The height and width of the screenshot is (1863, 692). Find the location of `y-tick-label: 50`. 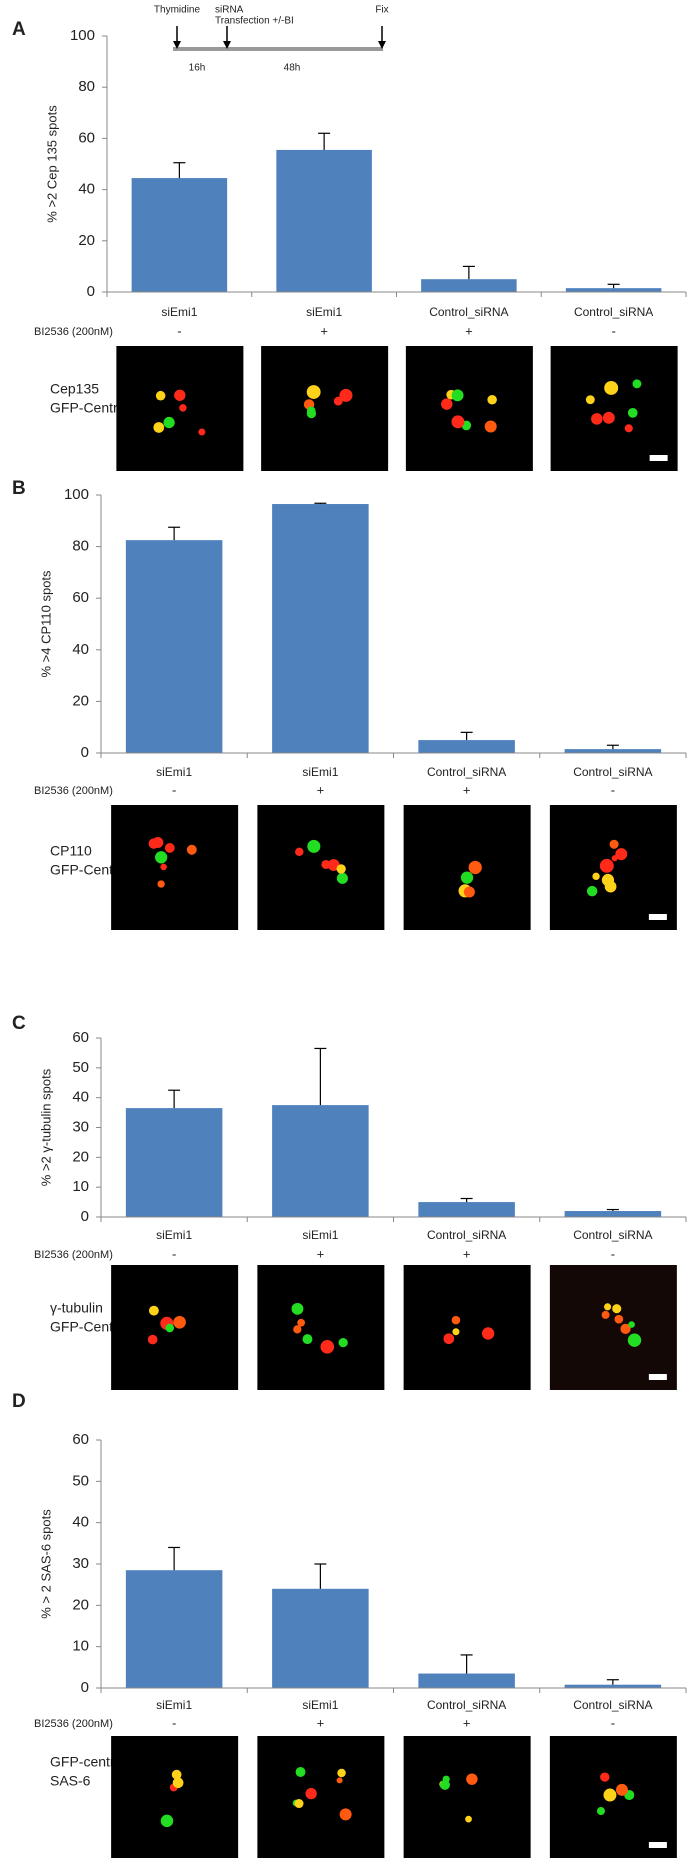

y-tick-label: 50 is located at coordinates (80, 1480).